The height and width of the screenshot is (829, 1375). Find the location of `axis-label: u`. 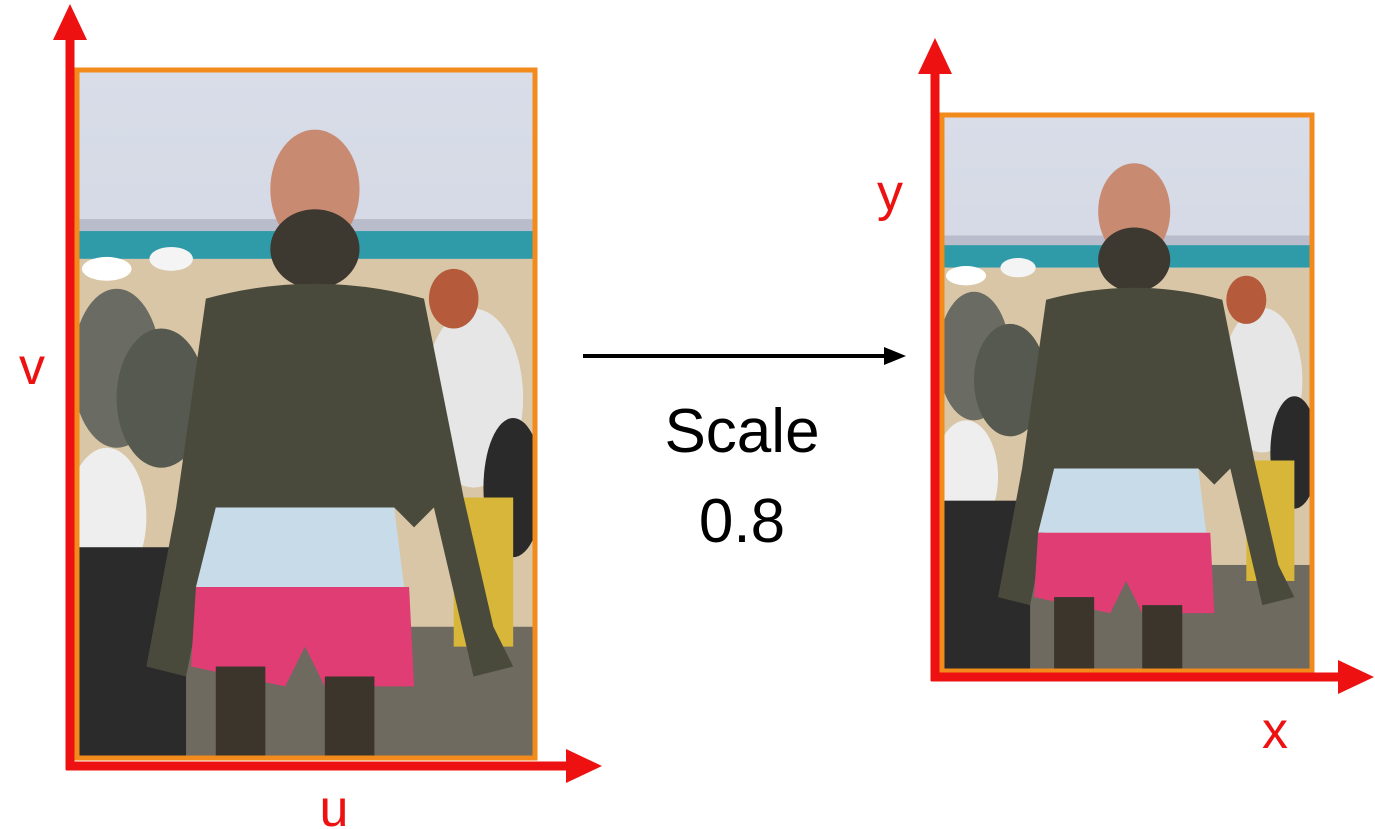

axis-label: u is located at coordinates (334, 804).